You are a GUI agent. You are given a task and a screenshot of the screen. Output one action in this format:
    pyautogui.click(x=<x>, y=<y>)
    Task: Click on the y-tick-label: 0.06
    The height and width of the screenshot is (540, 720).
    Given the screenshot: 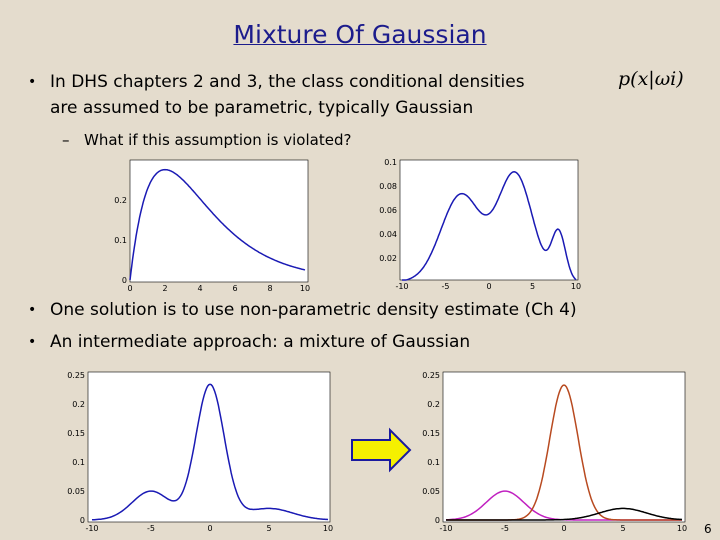 What is the action you would take?
    pyautogui.click(x=388, y=210)
    